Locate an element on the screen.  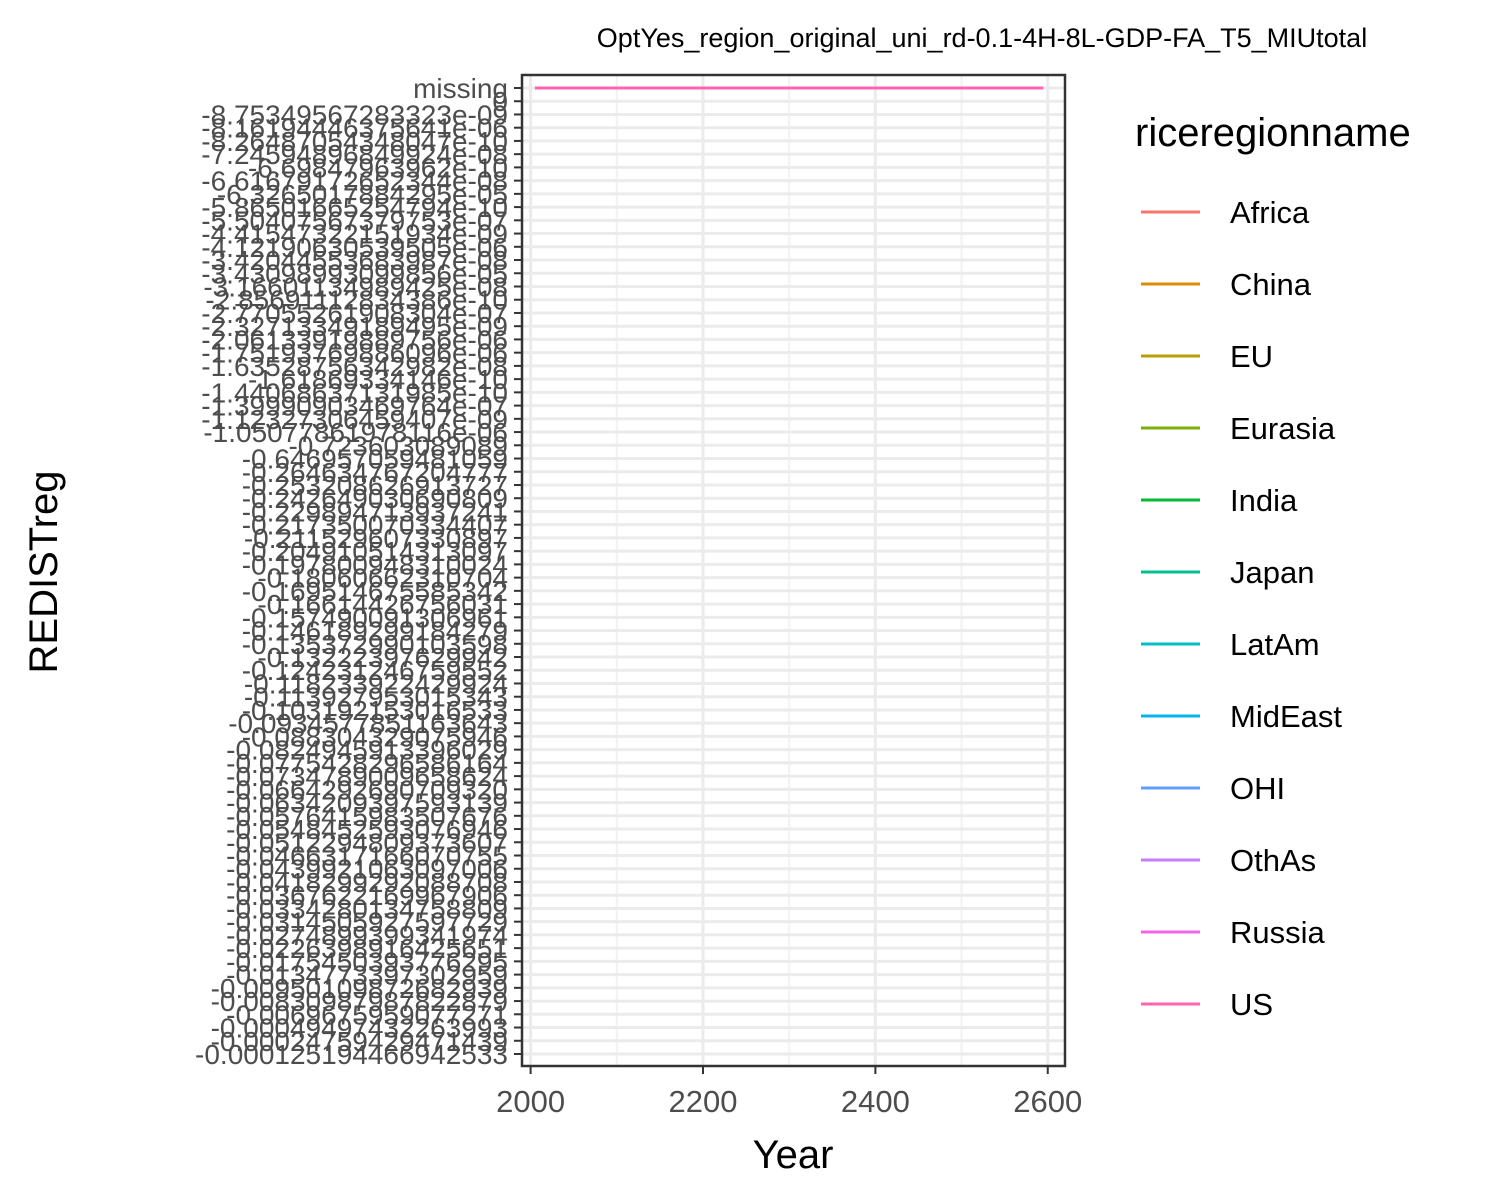
y-tick-label: -0.103192153016533 is located at coordinates (375, 710).